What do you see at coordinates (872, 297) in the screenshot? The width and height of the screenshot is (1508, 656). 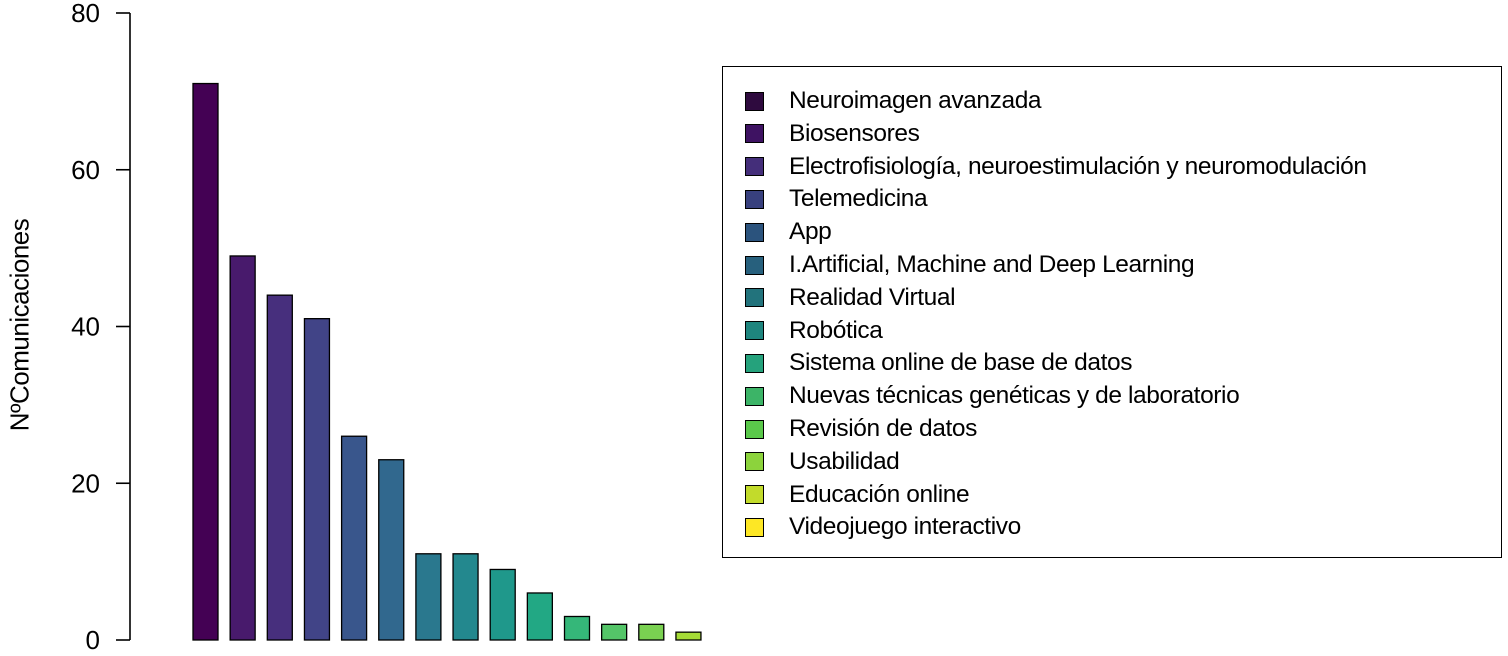 I see `legend-label: Realidad Virtual` at bounding box center [872, 297].